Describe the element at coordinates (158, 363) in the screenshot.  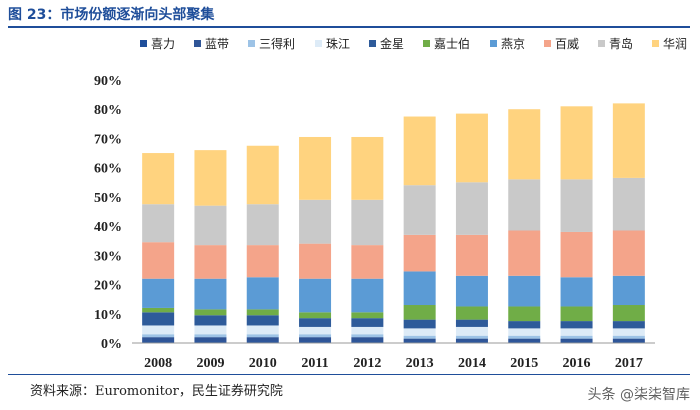
I see `x-tick-label: 2008` at that location.